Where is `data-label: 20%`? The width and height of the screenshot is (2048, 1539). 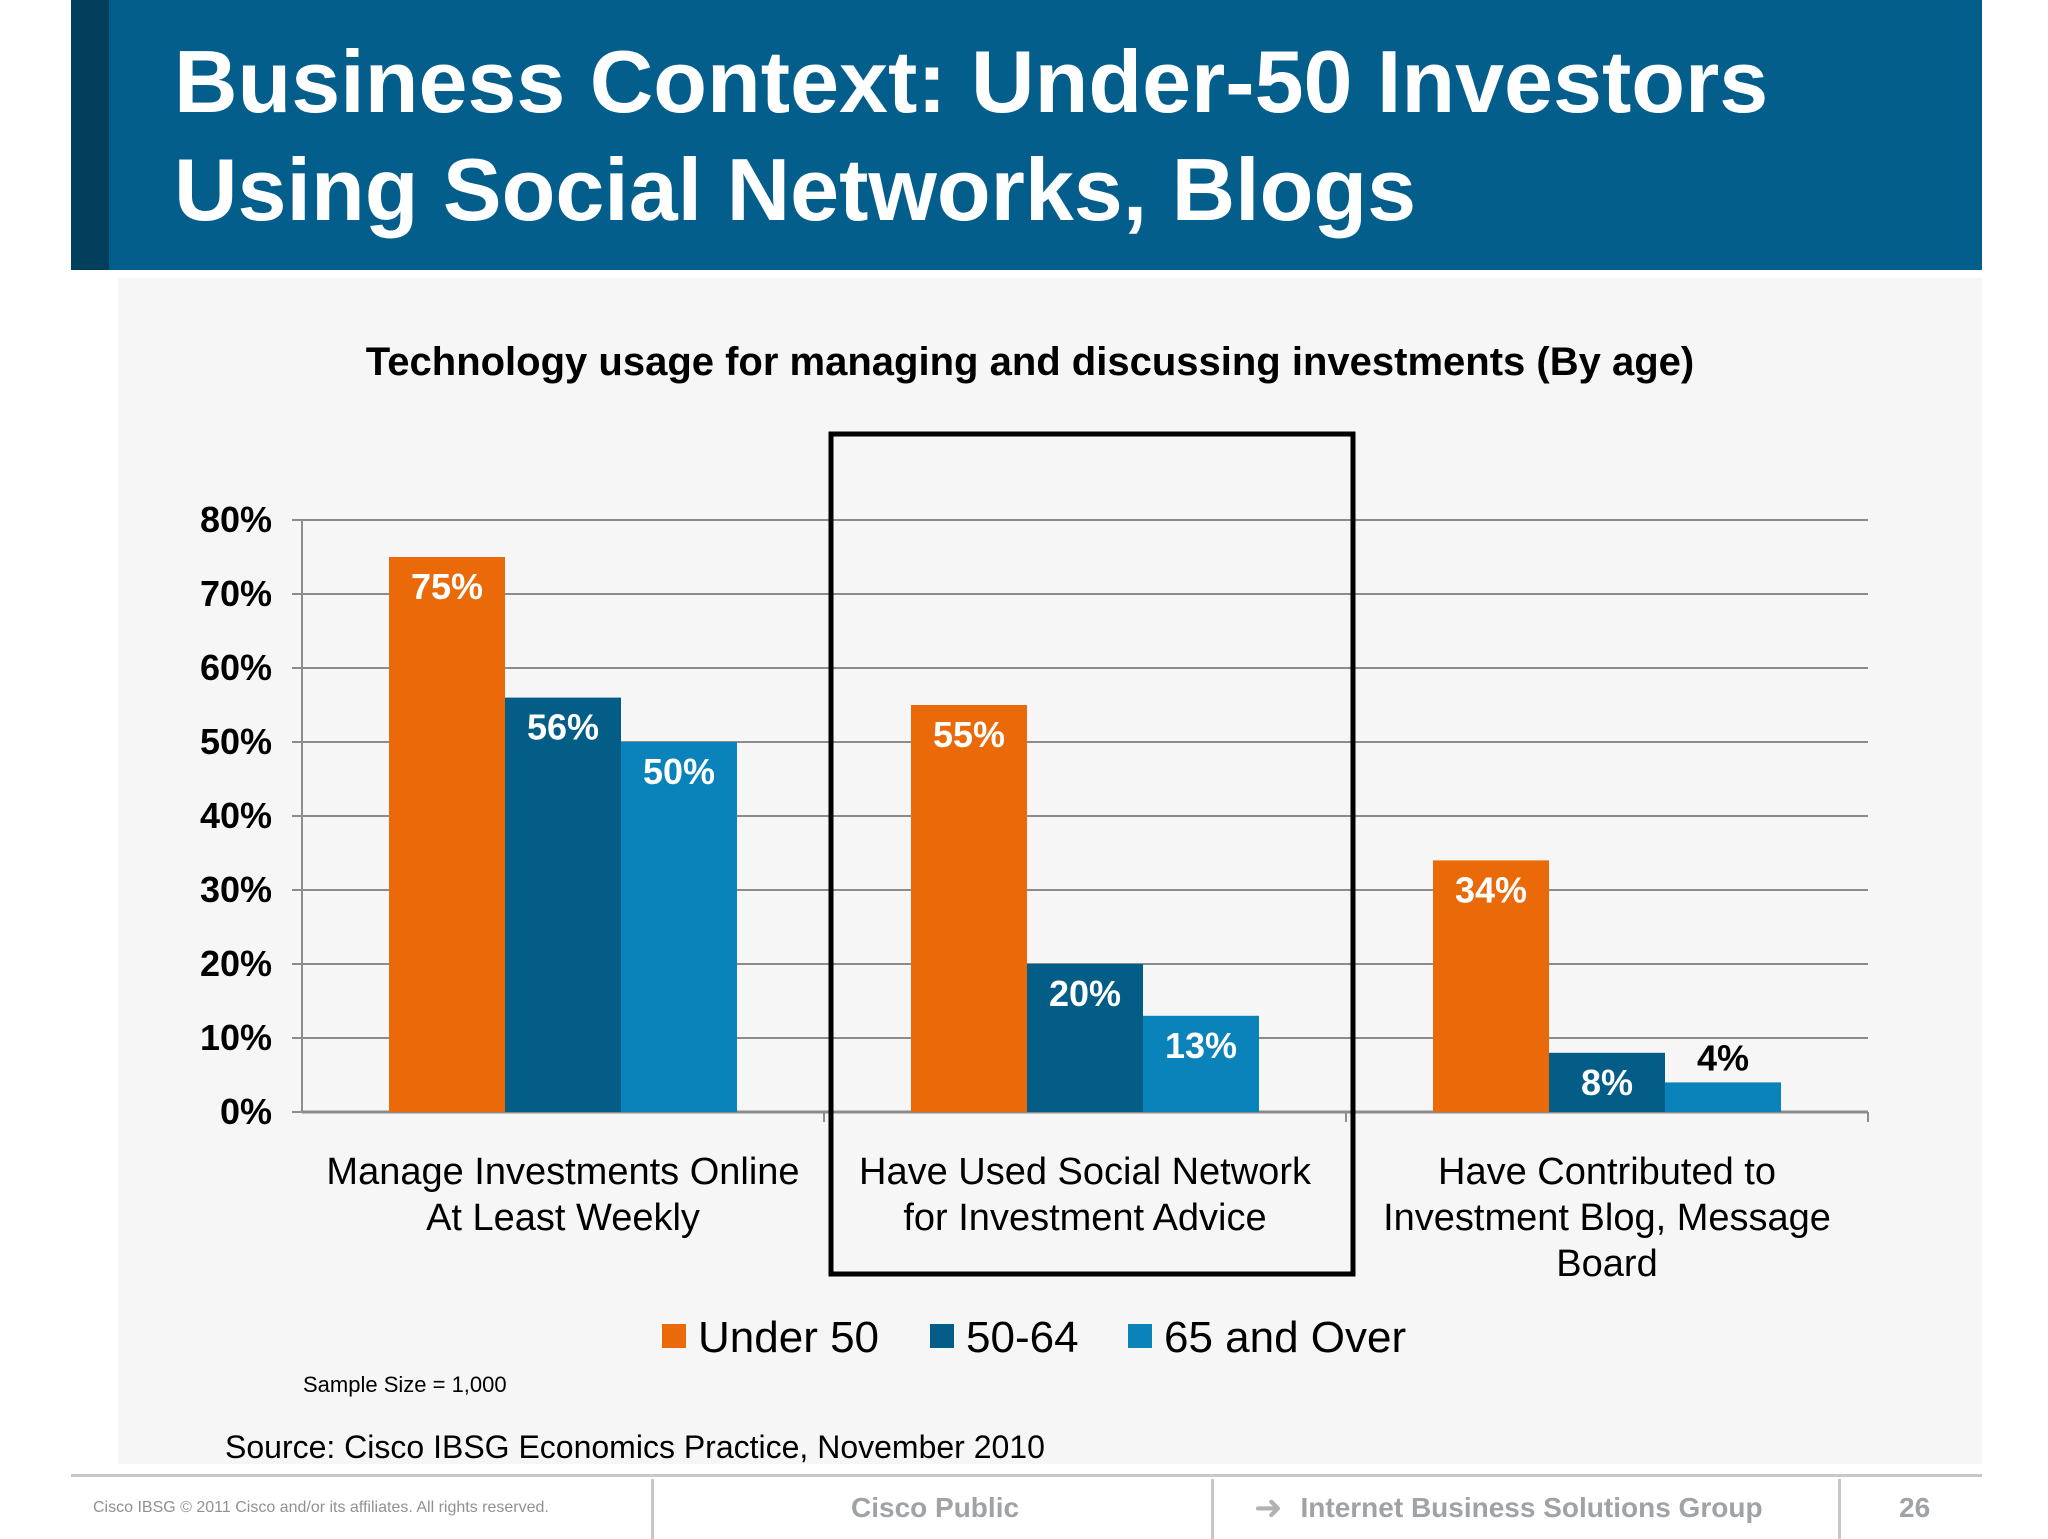 data-label: 20% is located at coordinates (1085, 993).